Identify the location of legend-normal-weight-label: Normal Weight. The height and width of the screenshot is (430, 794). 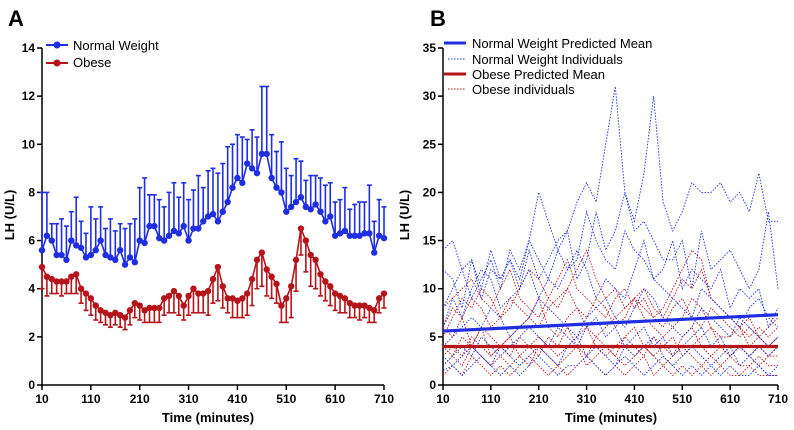
(116, 45).